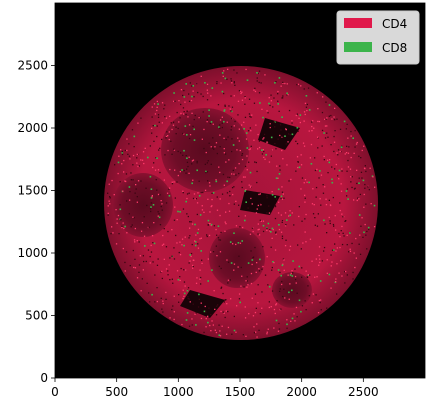 The height and width of the screenshot is (413, 434). Describe the element at coordinates (55, 392) in the screenshot. I see `x-tick-label: 0` at that location.